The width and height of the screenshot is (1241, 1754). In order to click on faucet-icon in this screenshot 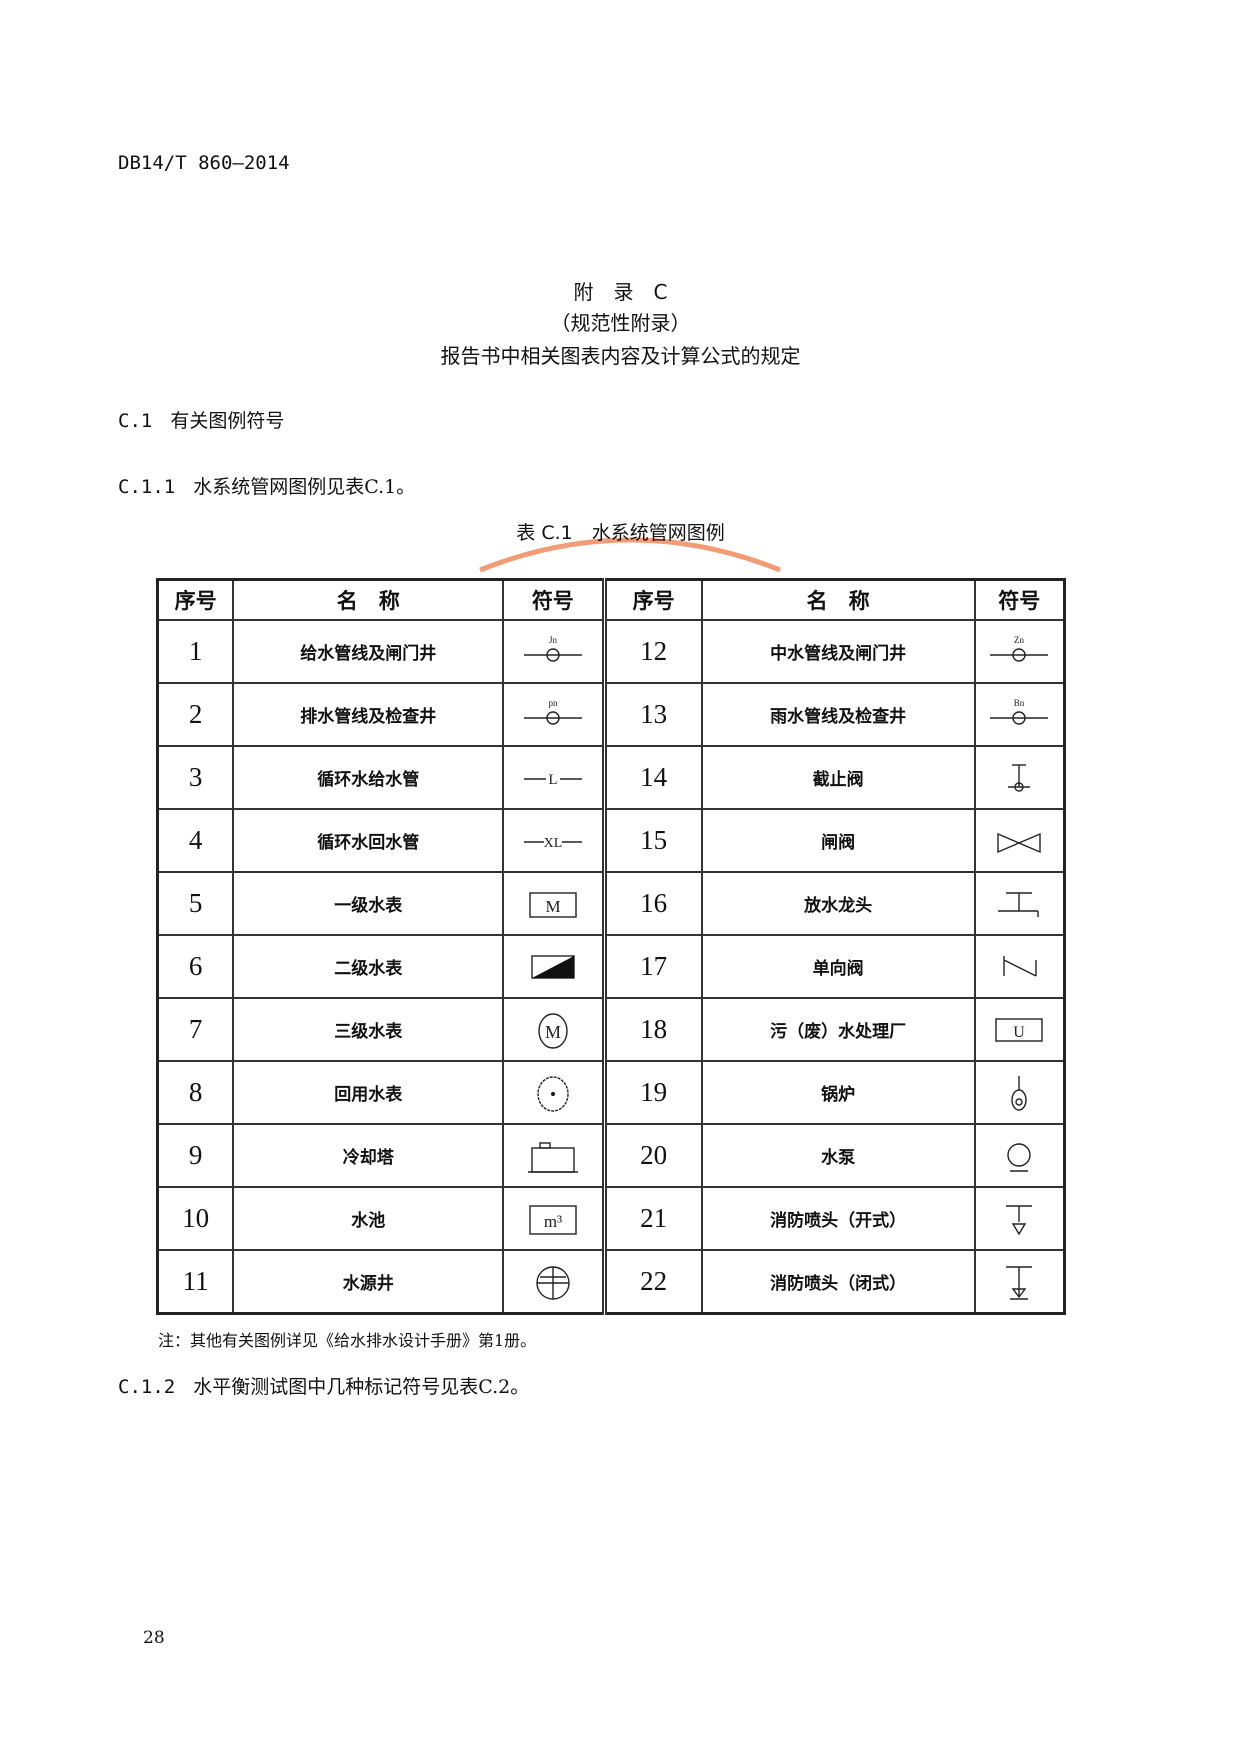, I will do `click(1018, 904)`.